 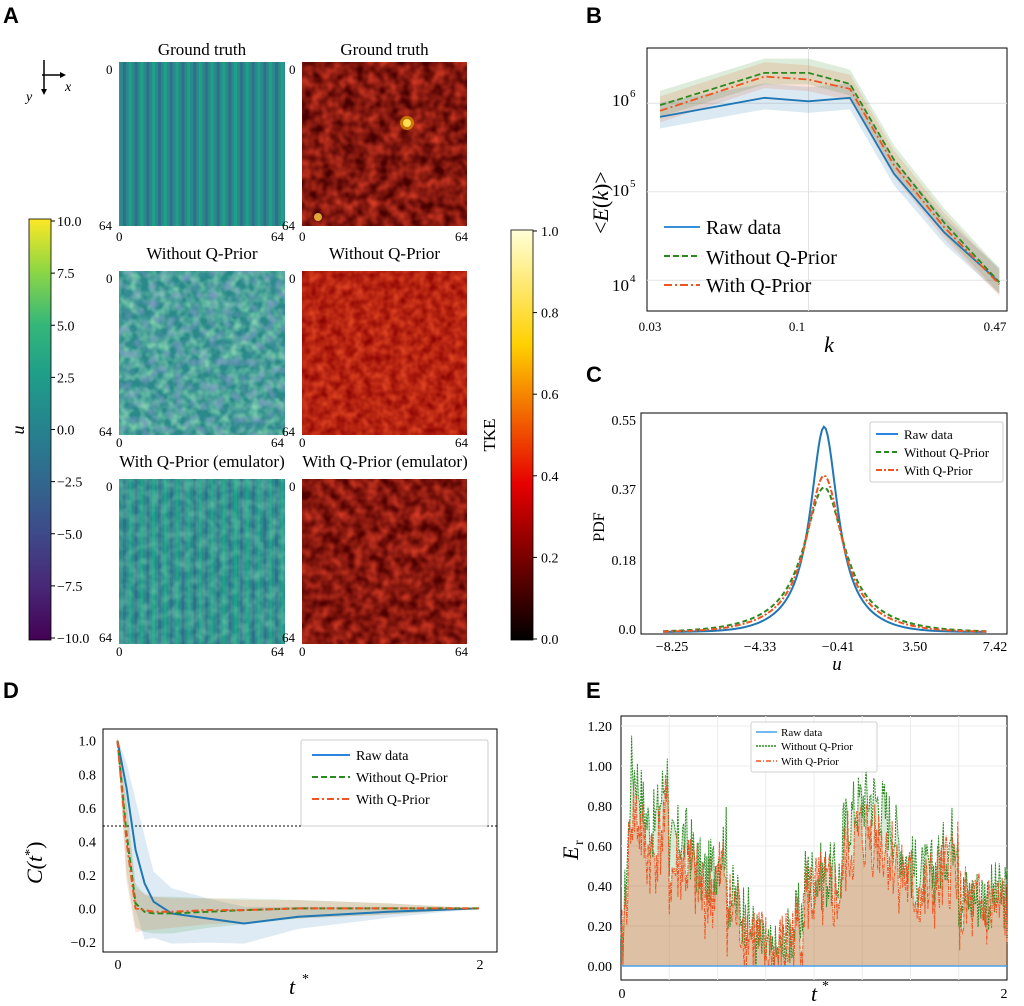 What do you see at coordinates (288, 637) in the screenshot?
I see `tick-r3-y64: 64` at bounding box center [288, 637].